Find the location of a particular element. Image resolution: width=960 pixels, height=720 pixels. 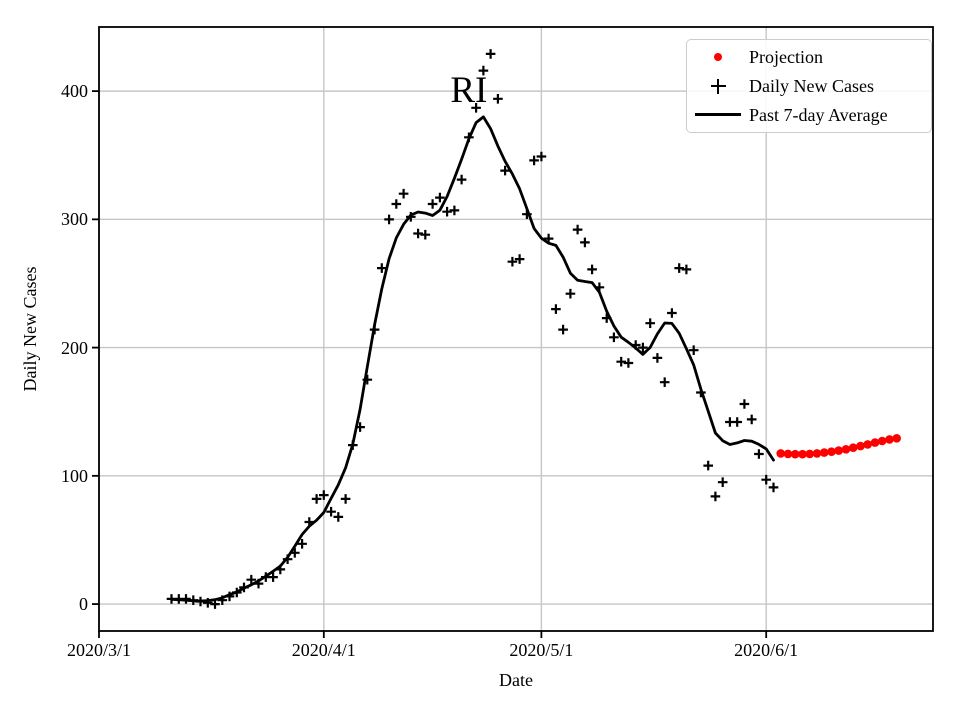

y-tick-label: 300 is located at coordinates (74, 219).